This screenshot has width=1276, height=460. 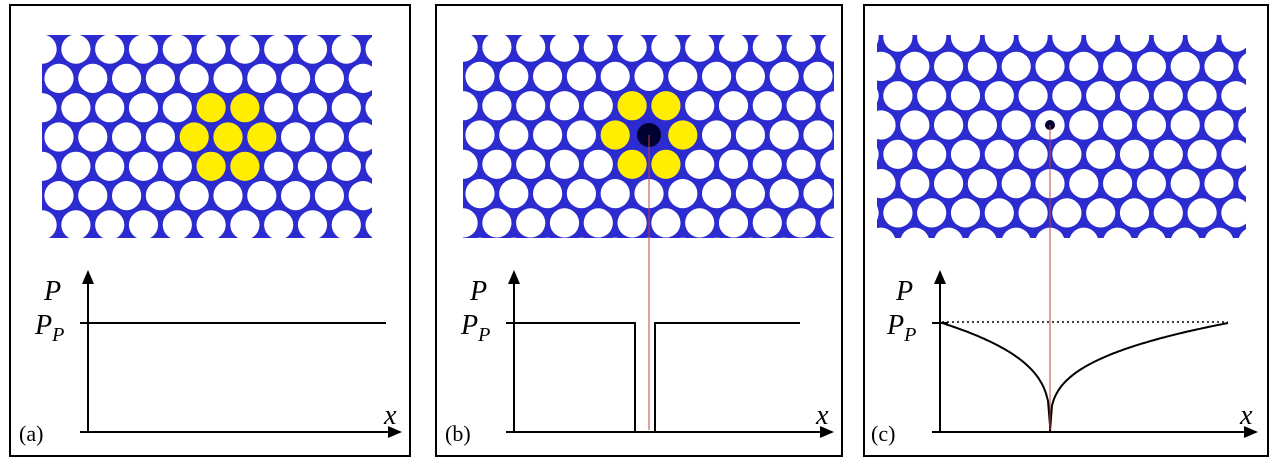 I want to click on panel-label: (c), so click(x=883, y=433).